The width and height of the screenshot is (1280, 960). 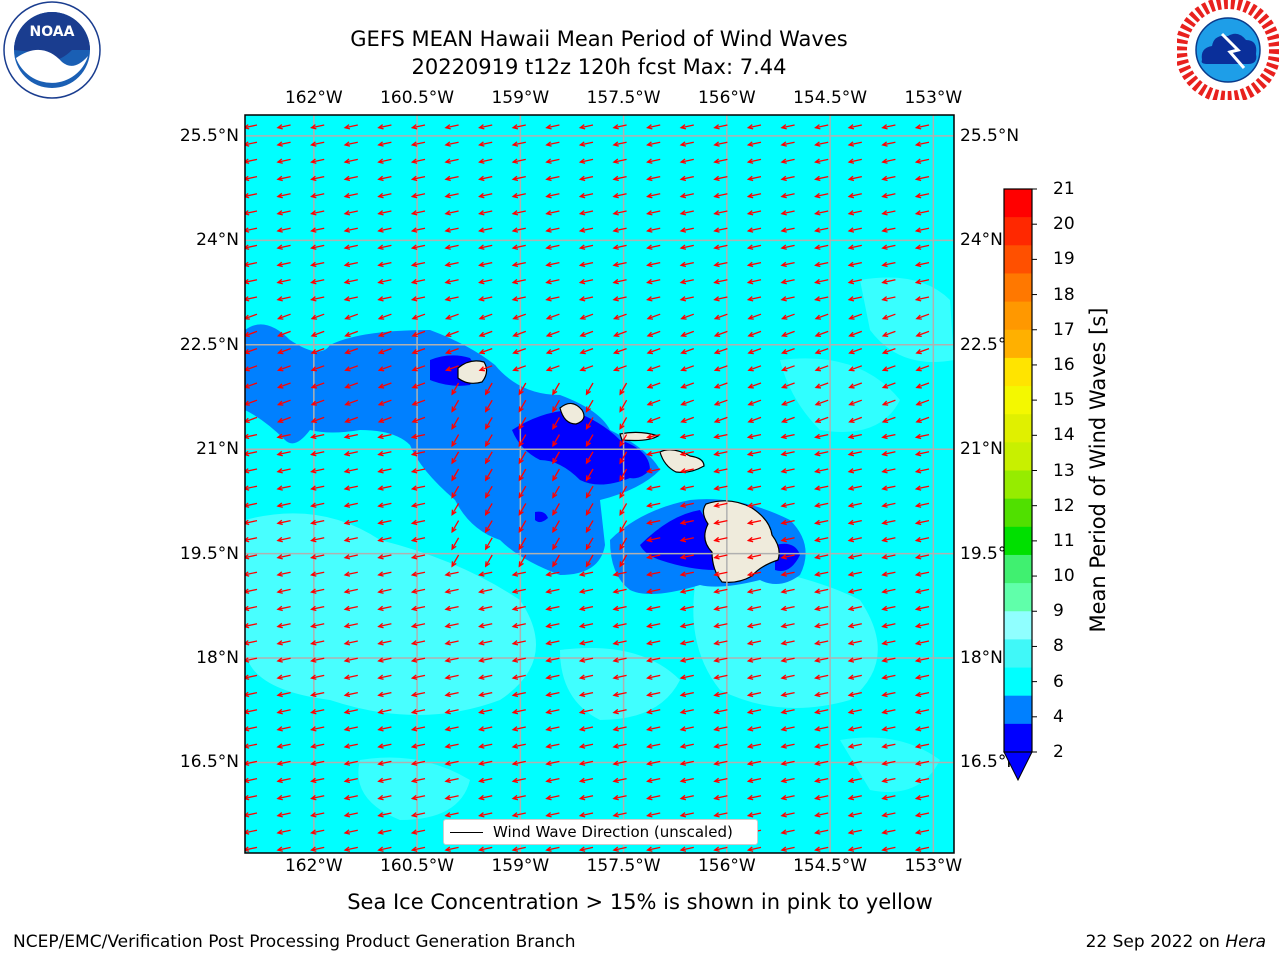 What do you see at coordinates (52, 50) in the screenshot?
I see `noaa-logo: NOAA` at bounding box center [52, 50].